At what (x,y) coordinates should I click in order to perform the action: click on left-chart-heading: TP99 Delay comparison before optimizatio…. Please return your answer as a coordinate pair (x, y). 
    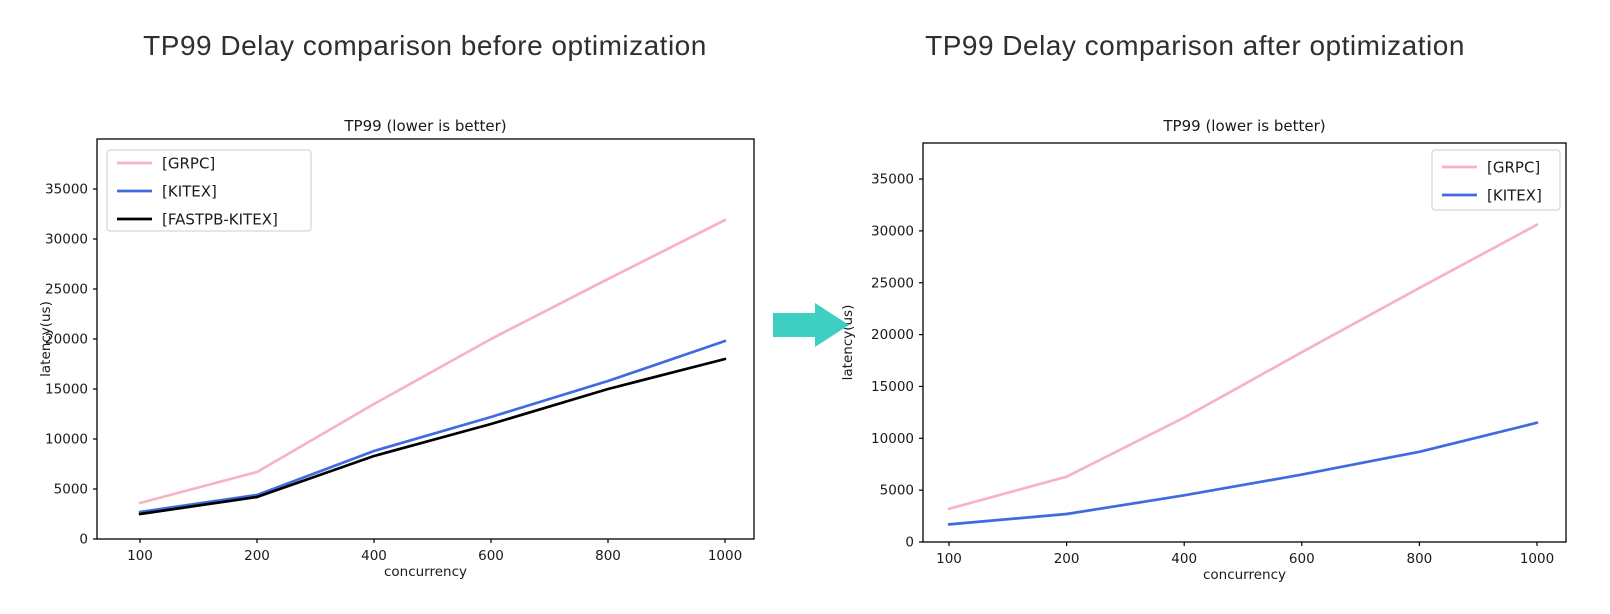
    Looking at the image, I should click on (425, 45).